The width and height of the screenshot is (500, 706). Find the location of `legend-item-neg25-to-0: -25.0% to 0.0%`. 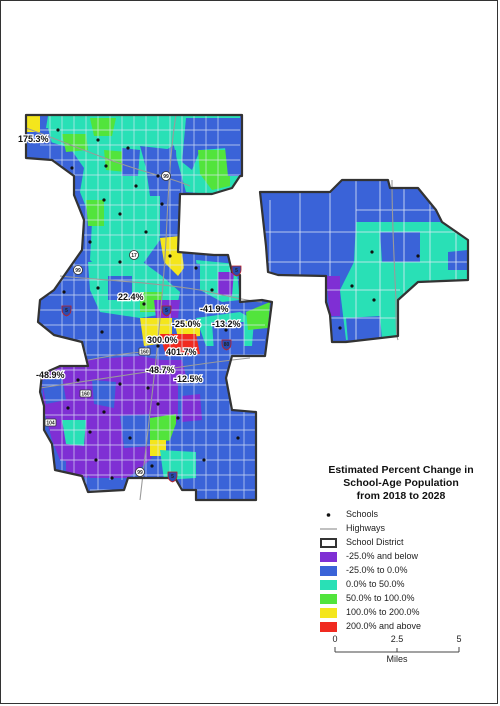

legend-item-neg25-to-0: -25.0% to 0.0% is located at coordinates (401, 571).